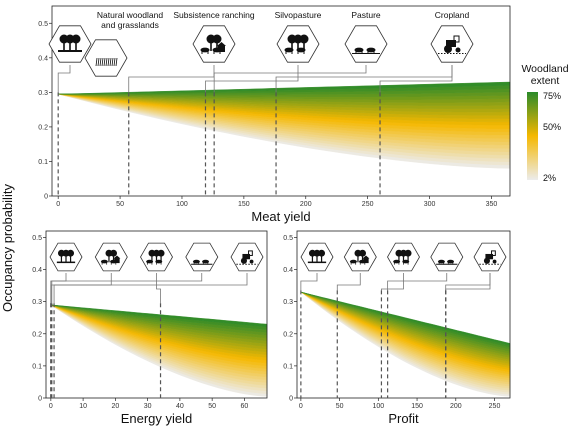 This screenshot has height=431, width=579. Describe the element at coordinates (549, 178) in the screenshot. I see `legend-tick-2: 2%` at that location.